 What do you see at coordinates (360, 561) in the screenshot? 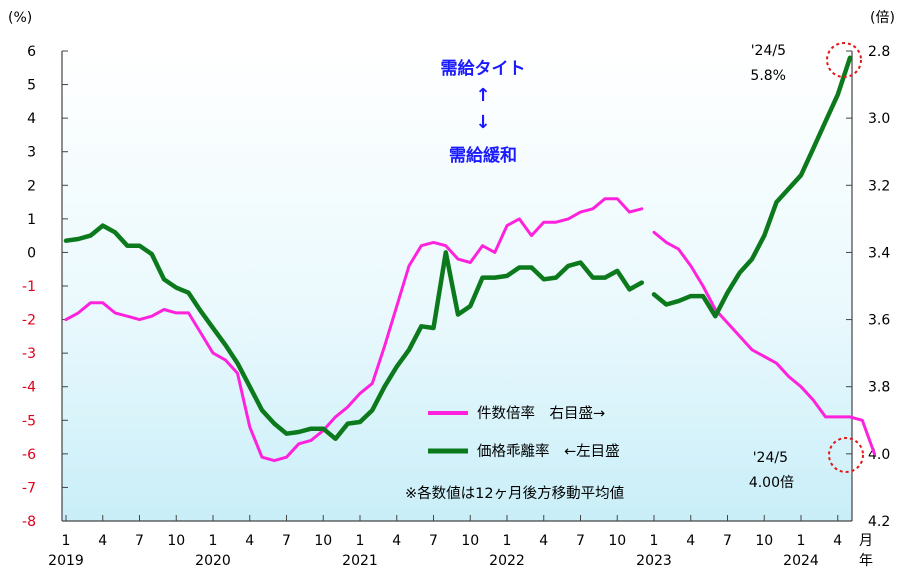
I see `year-label: 2021` at bounding box center [360, 561].